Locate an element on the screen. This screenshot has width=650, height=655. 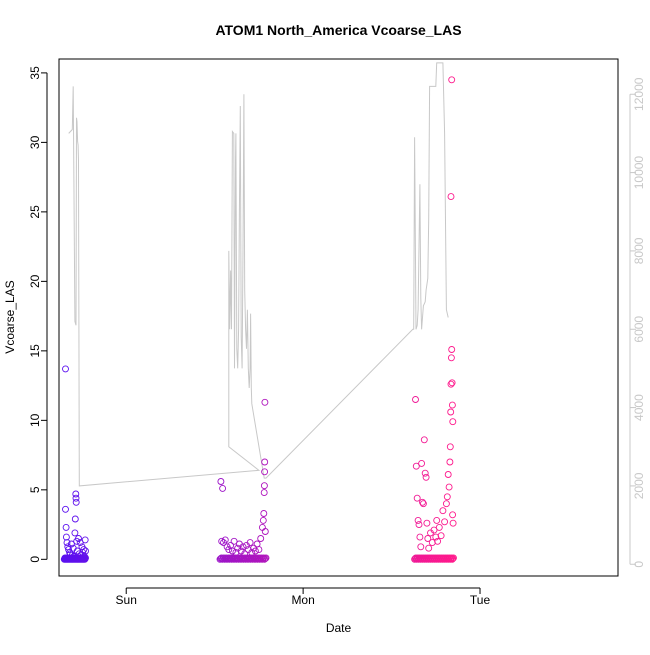
right-axis-tick-label: 2000 is located at coordinates (639, 485).